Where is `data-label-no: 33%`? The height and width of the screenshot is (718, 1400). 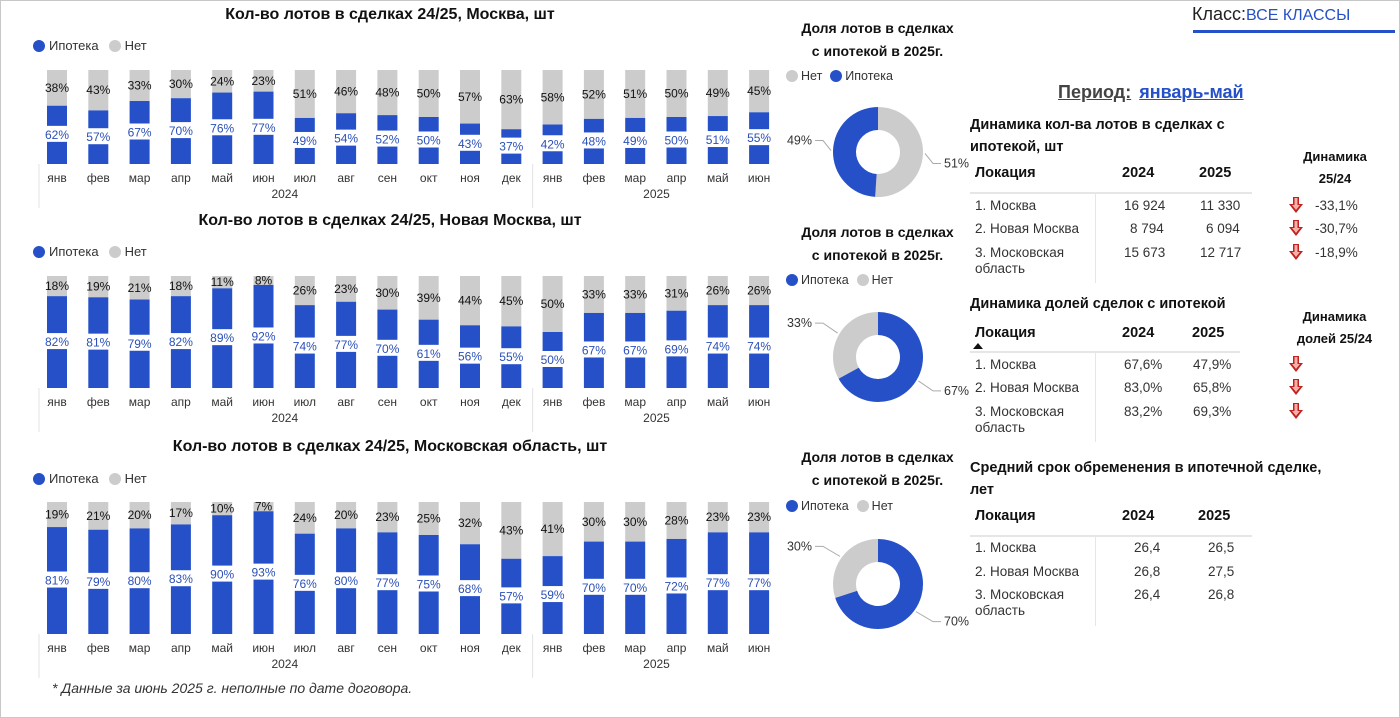 data-label-no: 33% is located at coordinates (594, 294).